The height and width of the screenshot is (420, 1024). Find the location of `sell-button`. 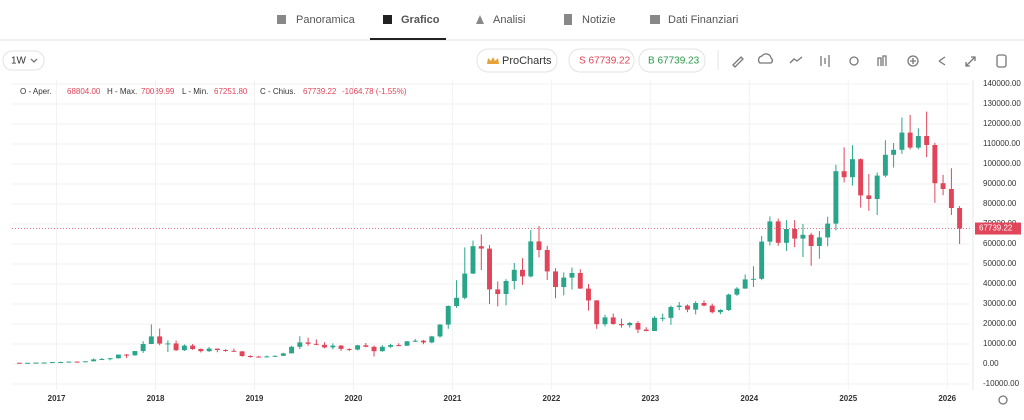

sell-button is located at coordinates (601, 60).